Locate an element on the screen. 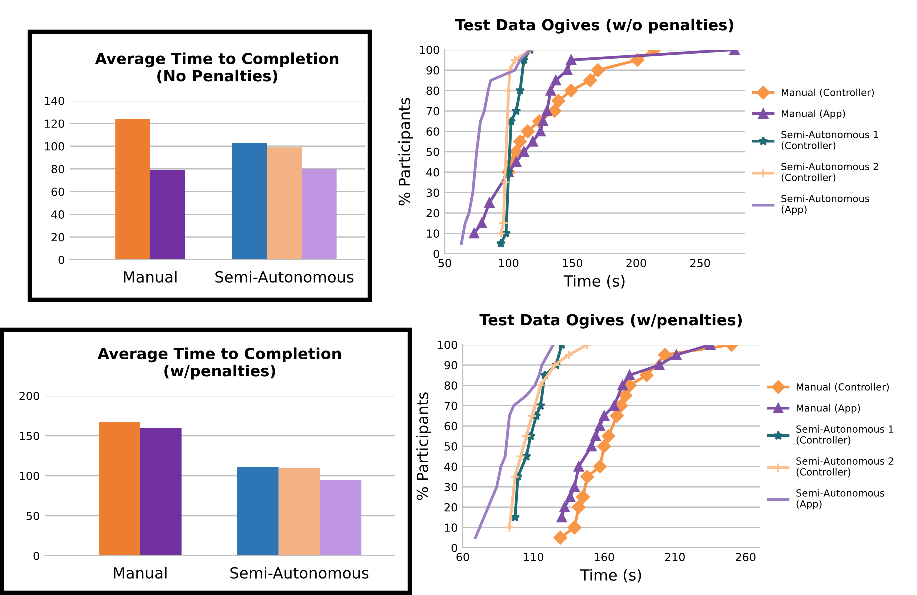 The width and height of the screenshot is (917, 595). y-tick-label: 120 is located at coordinates (54, 124).